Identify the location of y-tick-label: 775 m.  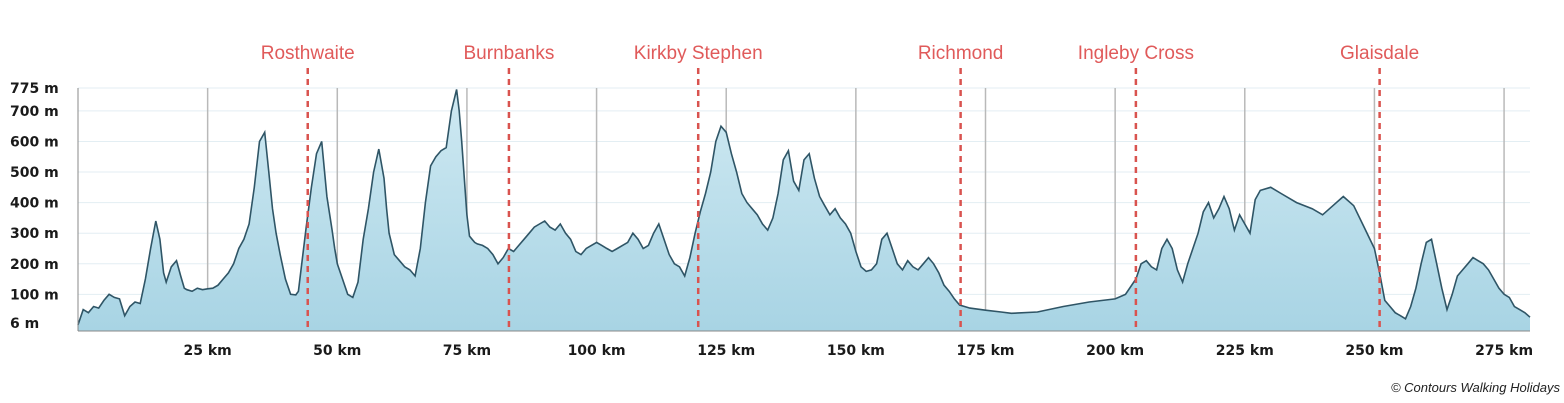
(34, 89).